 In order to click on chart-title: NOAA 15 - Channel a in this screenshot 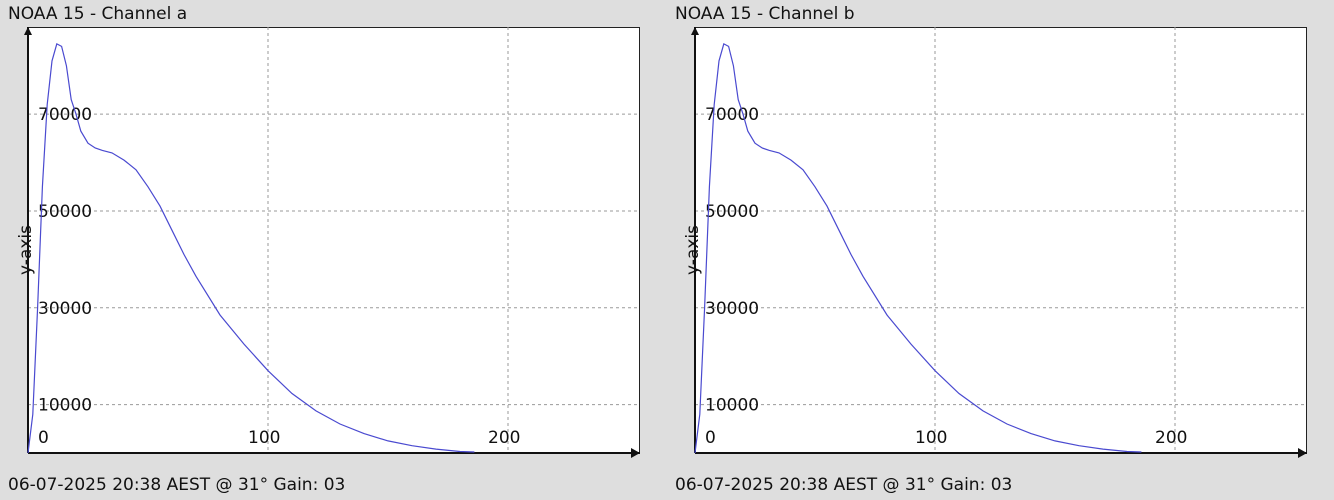, I will do `click(98, 14)`.